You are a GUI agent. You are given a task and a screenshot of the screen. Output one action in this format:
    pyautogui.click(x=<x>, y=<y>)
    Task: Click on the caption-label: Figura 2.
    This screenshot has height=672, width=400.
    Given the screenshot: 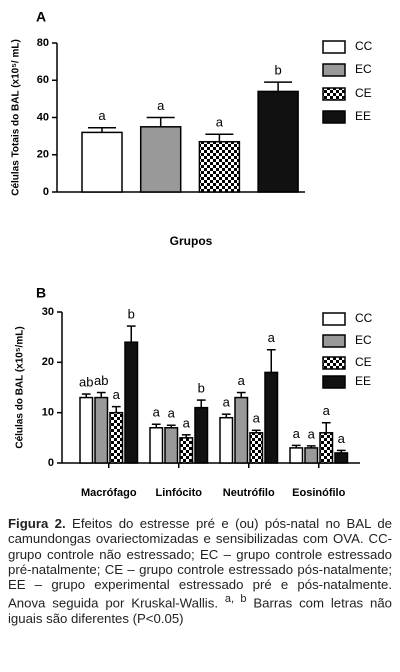 What is the action you would take?
    pyautogui.click(x=37, y=523)
    